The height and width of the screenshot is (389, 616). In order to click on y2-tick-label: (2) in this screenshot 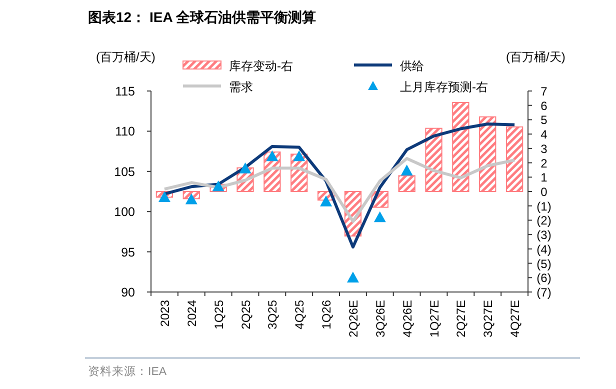, I will do `click(544, 221)`.